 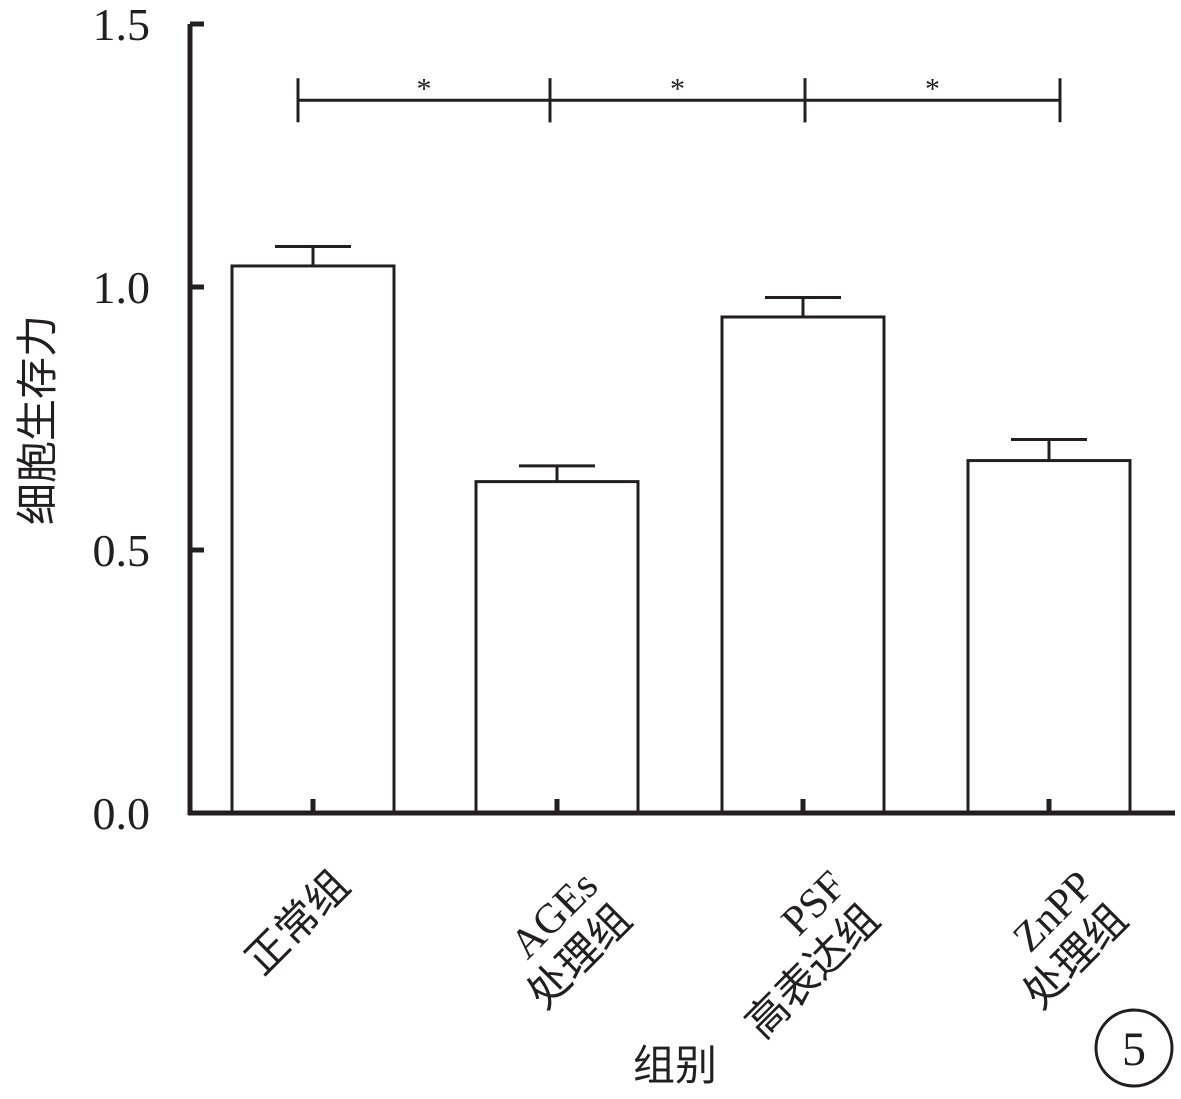 What do you see at coordinates (122, 25) in the screenshot?
I see `y-tick-label: 1.5` at bounding box center [122, 25].